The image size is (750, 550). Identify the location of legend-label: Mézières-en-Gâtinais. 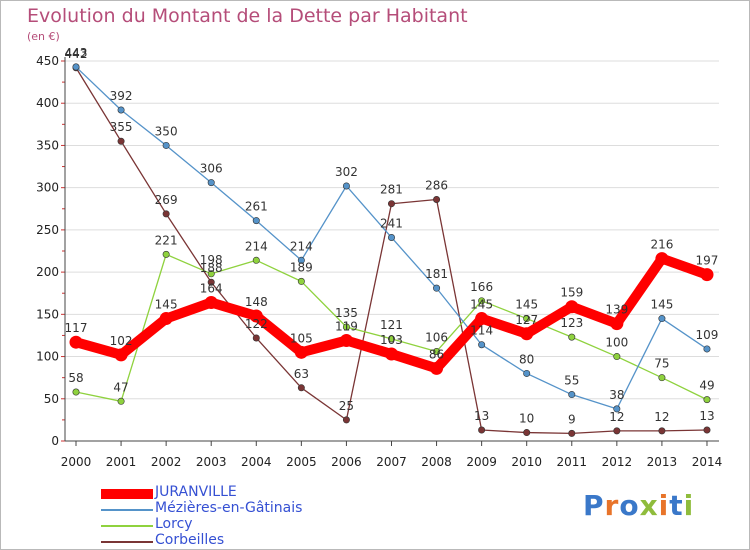
(229, 508).